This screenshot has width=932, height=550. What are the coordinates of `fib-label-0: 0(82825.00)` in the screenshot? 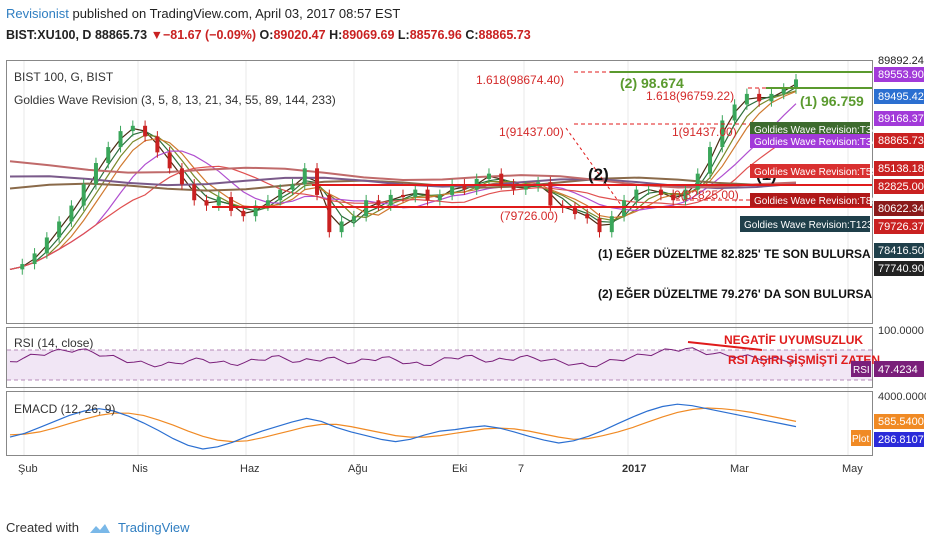 It's located at (706, 195).